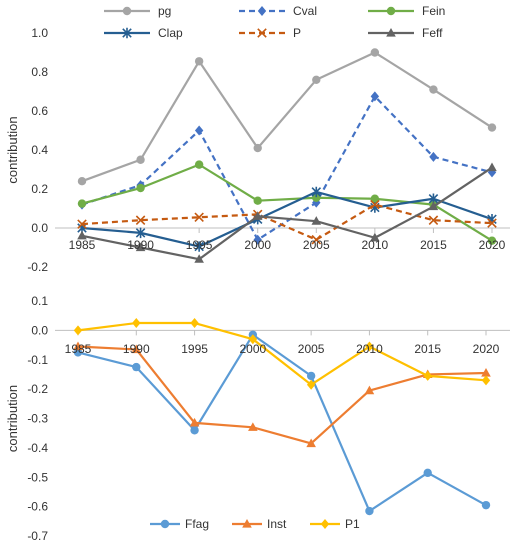 The height and width of the screenshot is (550, 525). Describe the element at coordinates (262, 11) in the screenshot. I see `legend-marker-Cval` at that location.